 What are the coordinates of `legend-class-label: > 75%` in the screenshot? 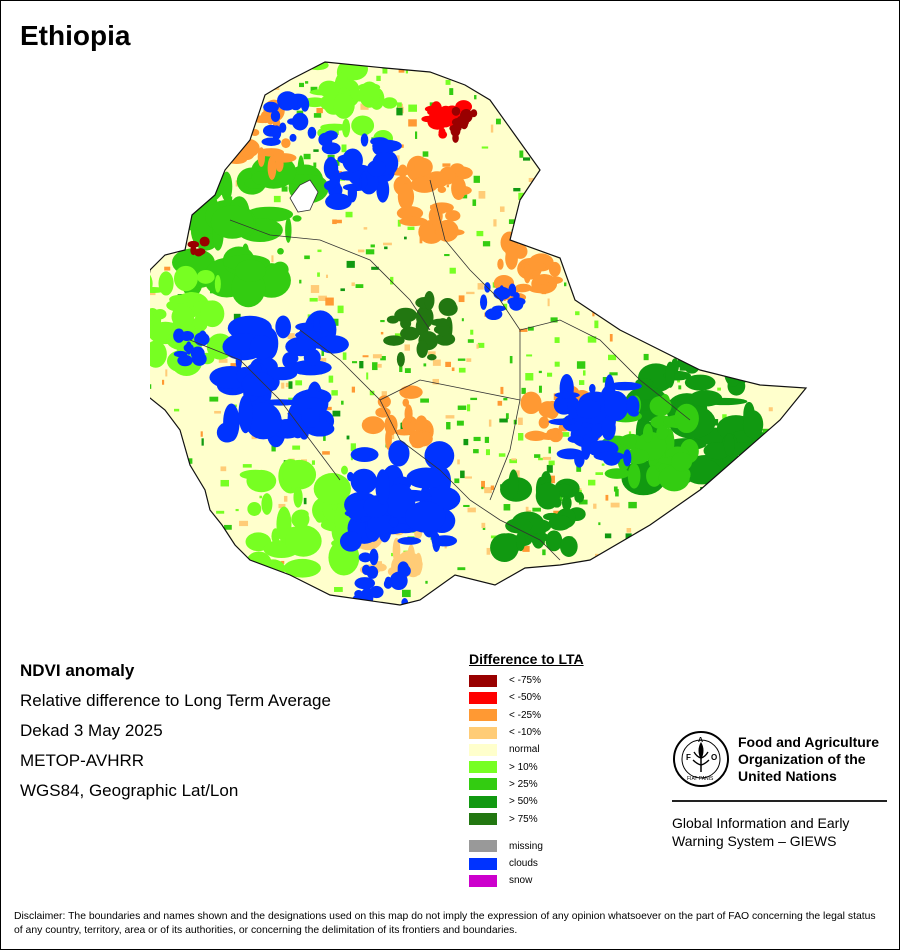 It's located at (523, 819).